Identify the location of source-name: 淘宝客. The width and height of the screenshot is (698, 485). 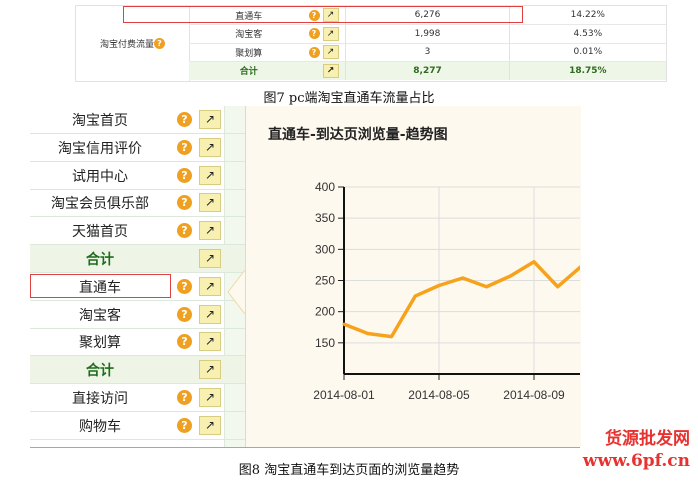
(249, 35).